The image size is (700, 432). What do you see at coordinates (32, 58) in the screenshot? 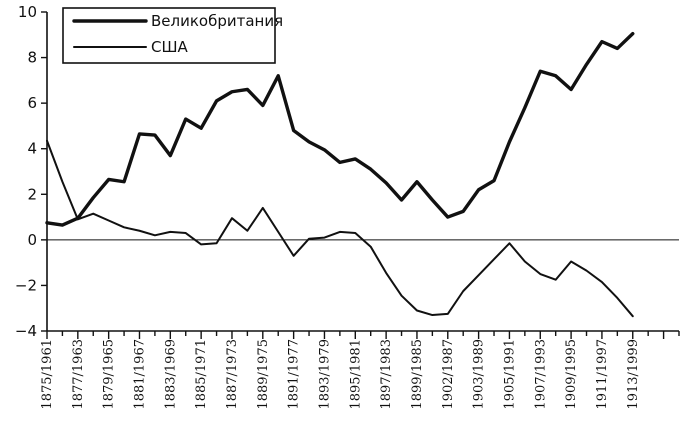
I see `y-tick-label: 8` at bounding box center [32, 58].